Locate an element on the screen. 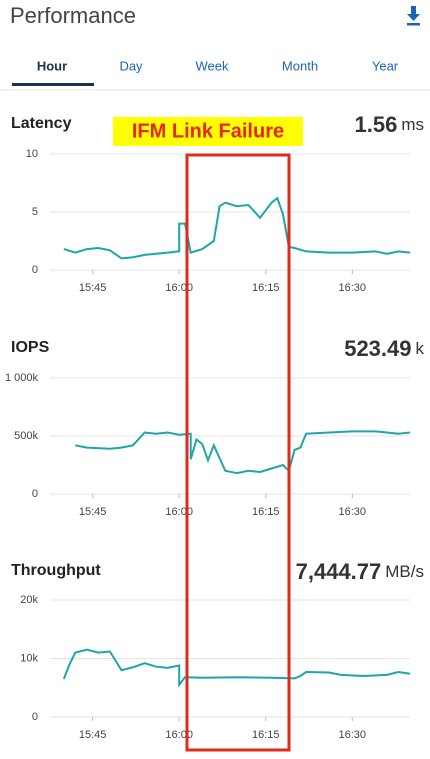 This screenshot has width=430, height=759. chart-title: IOPS is located at coordinates (30, 347).